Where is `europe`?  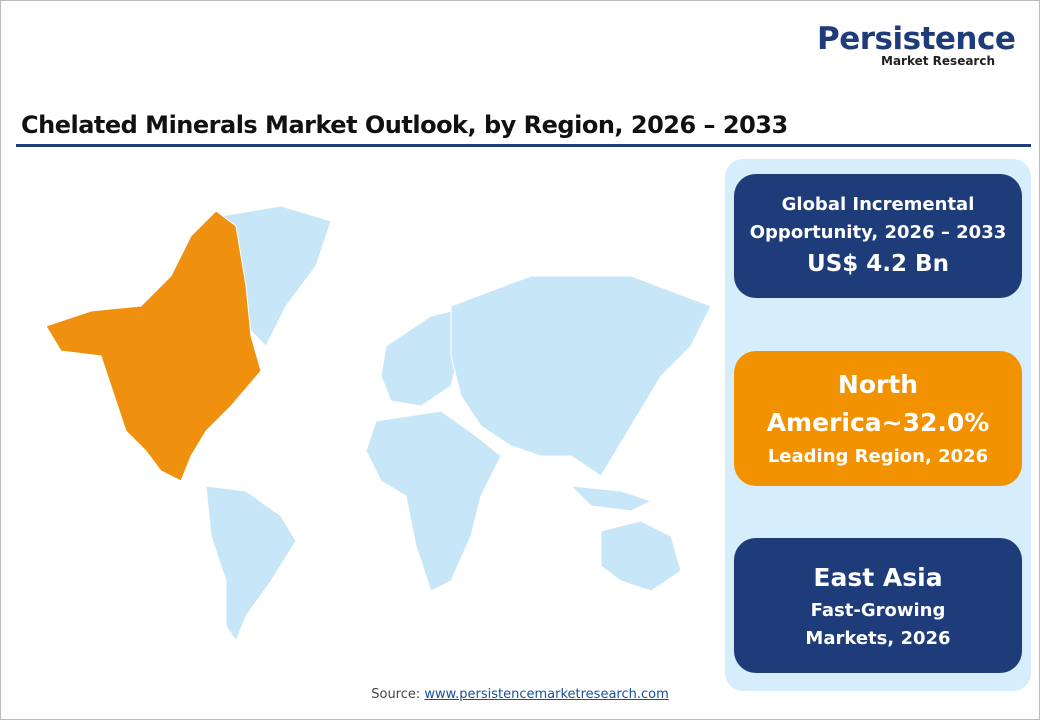
europe is located at coordinates (426, 356).